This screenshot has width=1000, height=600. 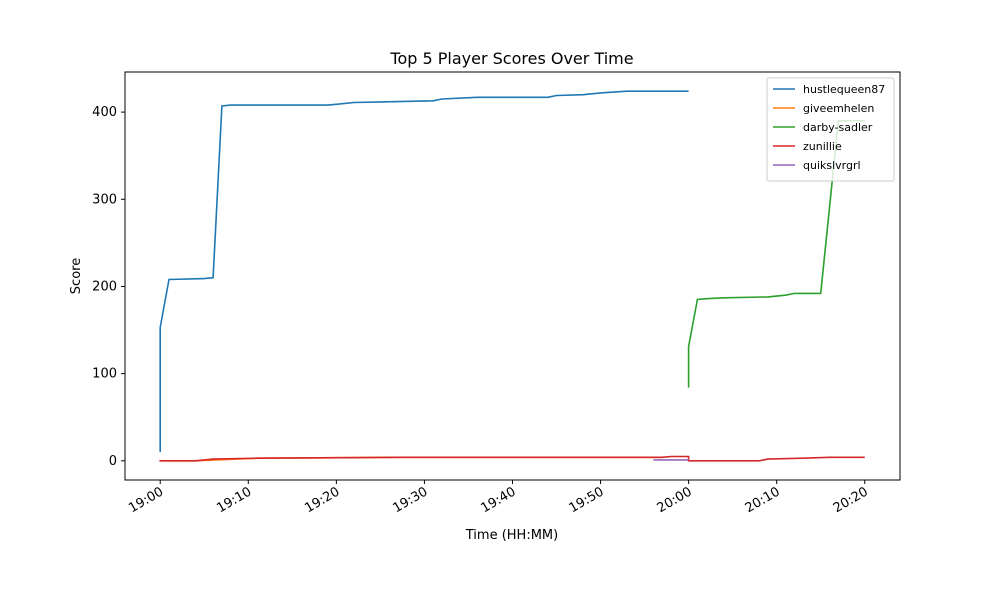 I want to click on x-tick-label: 19:40, so click(x=499, y=500).